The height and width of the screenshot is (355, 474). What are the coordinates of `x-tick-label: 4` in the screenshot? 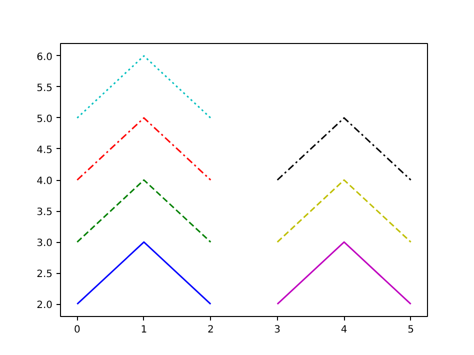 It's located at (344, 330).